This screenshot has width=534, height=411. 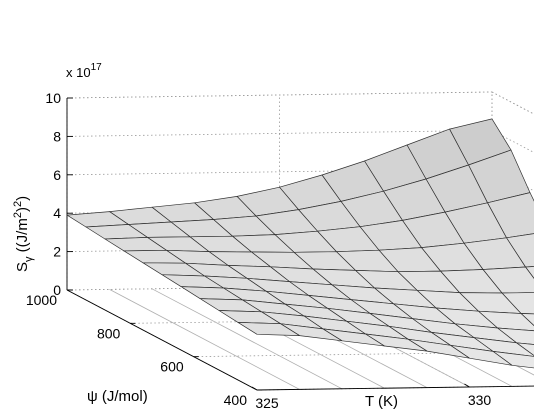 What do you see at coordinates (395, 388) in the screenshot?
I see `x-axis-line` at bounding box center [395, 388].